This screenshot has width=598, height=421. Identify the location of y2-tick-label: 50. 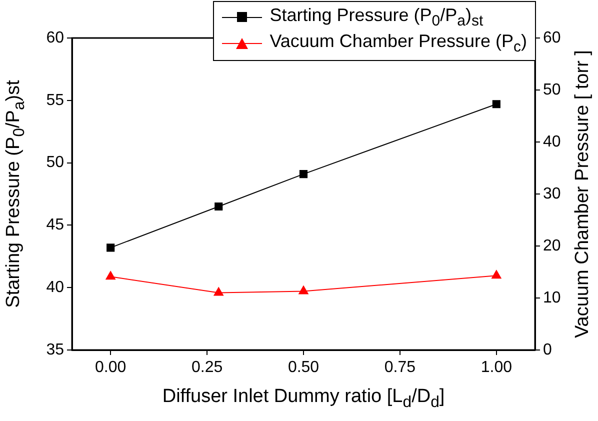
(552, 89).